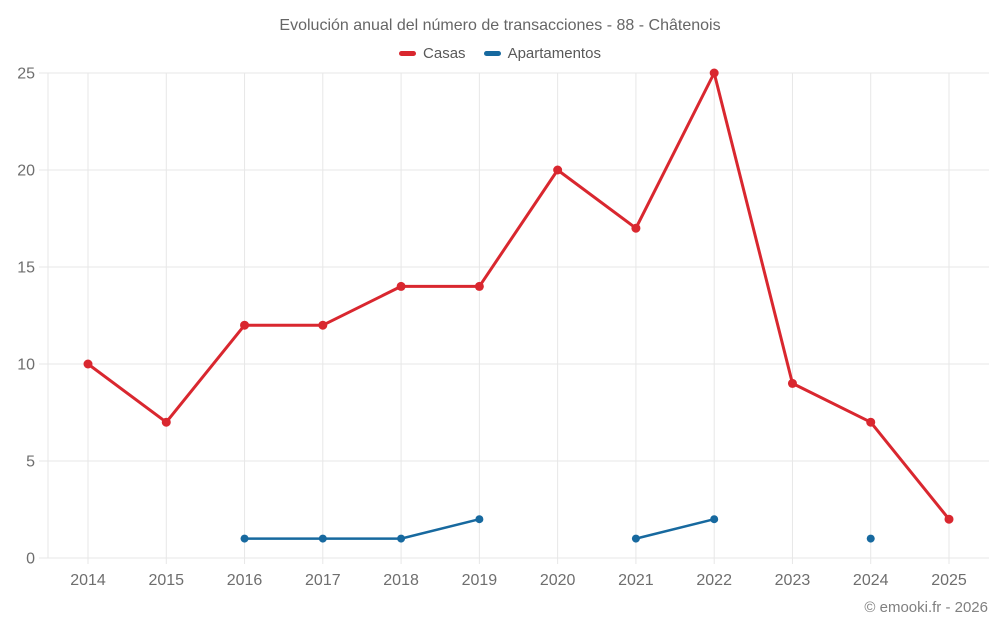 Image resolution: width=1000 pixels, height=625 pixels. Describe the element at coordinates (26, 365) in the screenshot. I see `y-axis-label: 10` at that location.